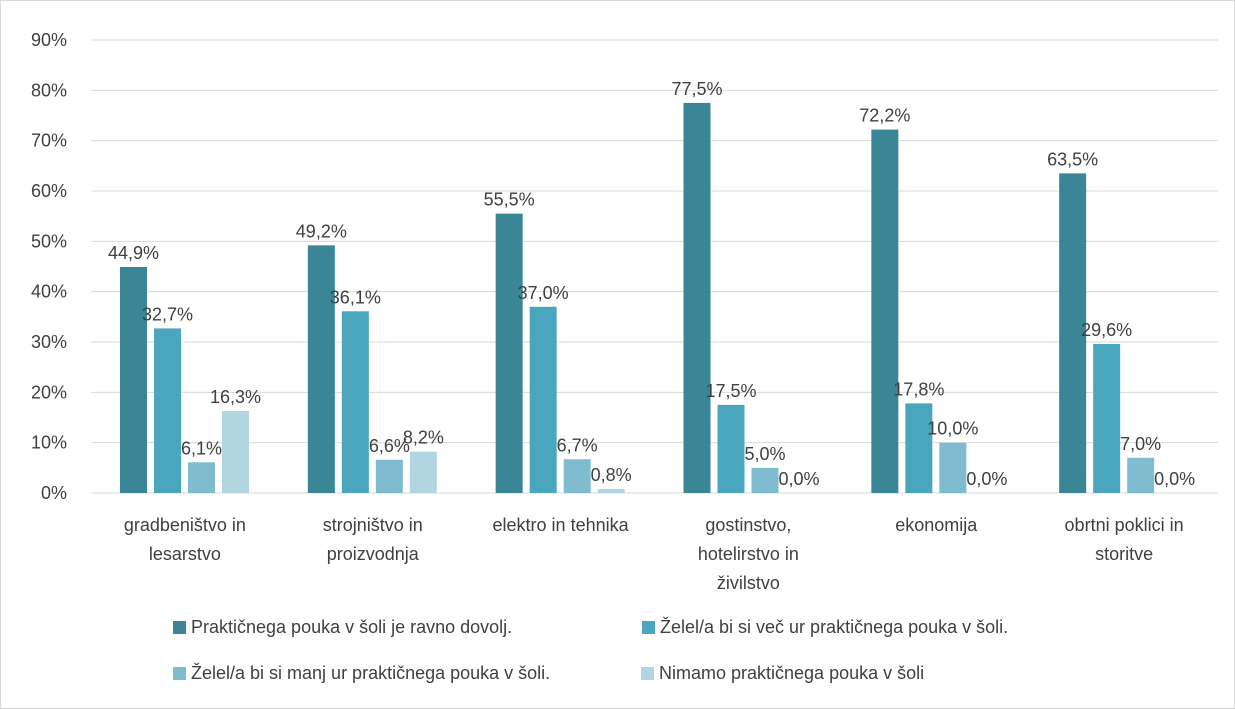  Describe the element at coordinates (49, 191) in the screenshot. I see `y-tick-label: 60%` at that location.